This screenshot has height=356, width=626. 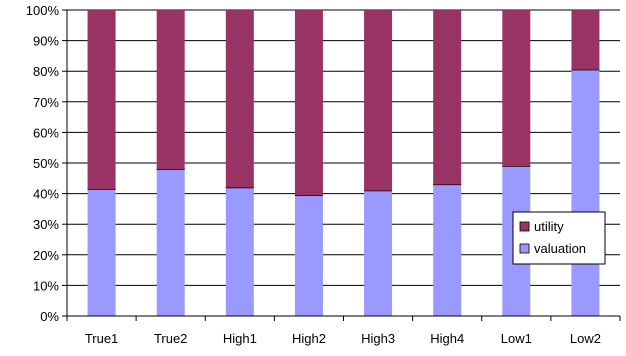 I want to click on x-tick-label: High3, so click(x=378, y=338).